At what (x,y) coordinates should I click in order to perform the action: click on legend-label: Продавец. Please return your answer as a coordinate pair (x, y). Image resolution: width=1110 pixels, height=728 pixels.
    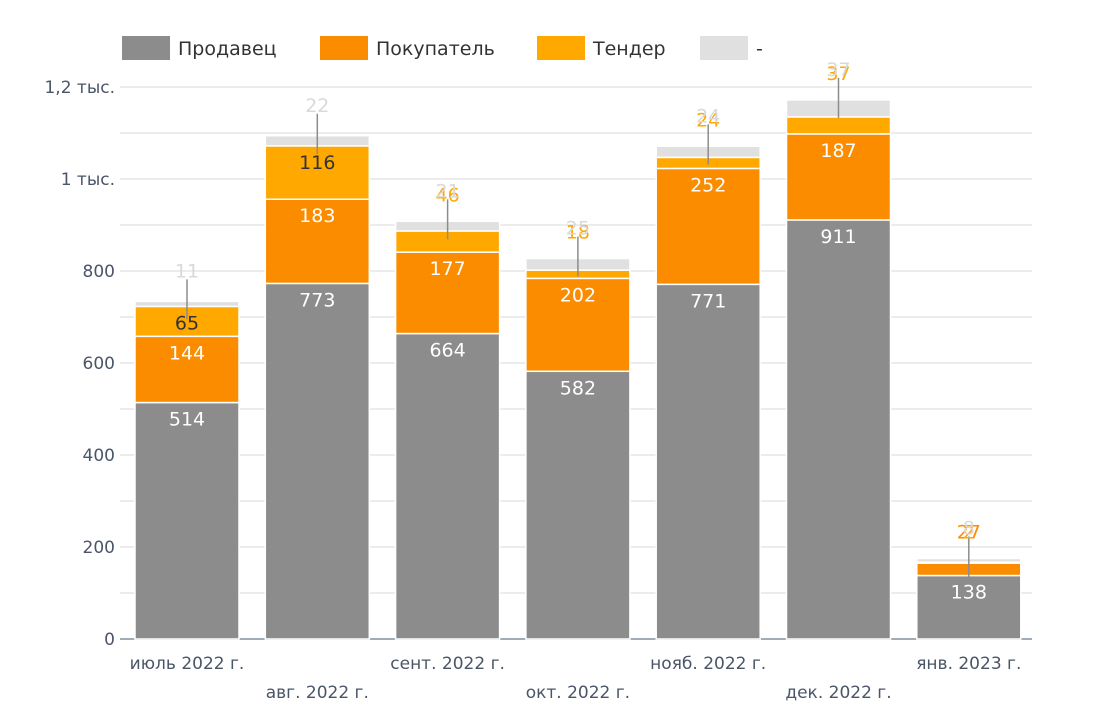
    Looking at the image, I should click on (227, 49).